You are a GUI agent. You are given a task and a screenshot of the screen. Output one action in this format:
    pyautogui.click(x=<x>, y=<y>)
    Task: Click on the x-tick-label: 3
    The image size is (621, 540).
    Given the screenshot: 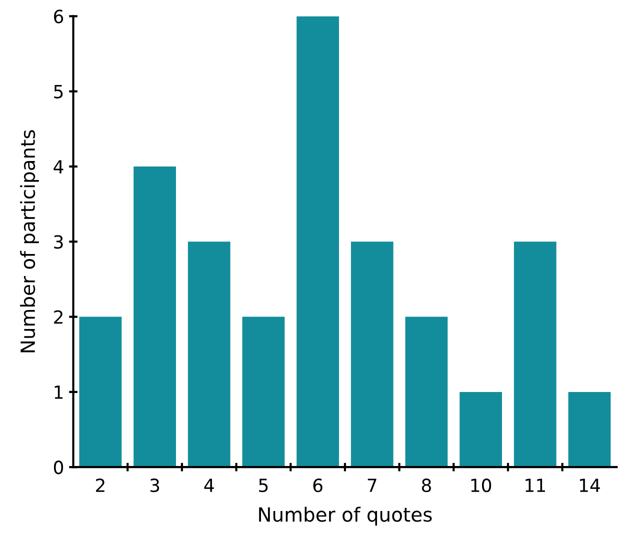 What is the action you would take?
    pyautogui.click(x=155, y=485)
    